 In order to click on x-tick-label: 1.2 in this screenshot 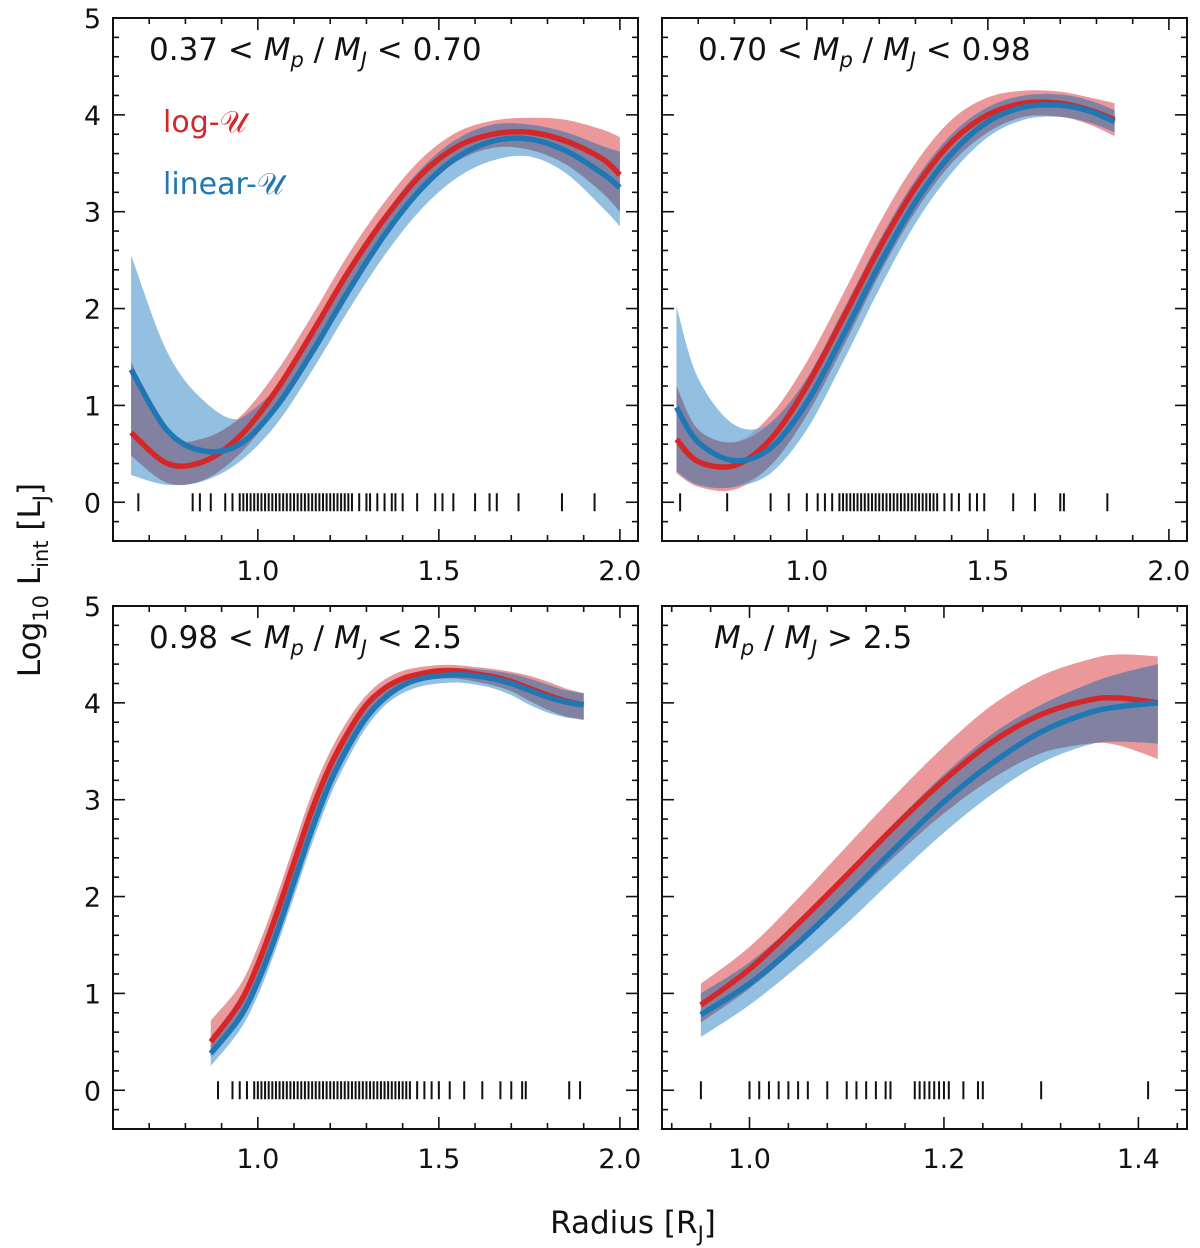, I will do `click(943, 1159)`.